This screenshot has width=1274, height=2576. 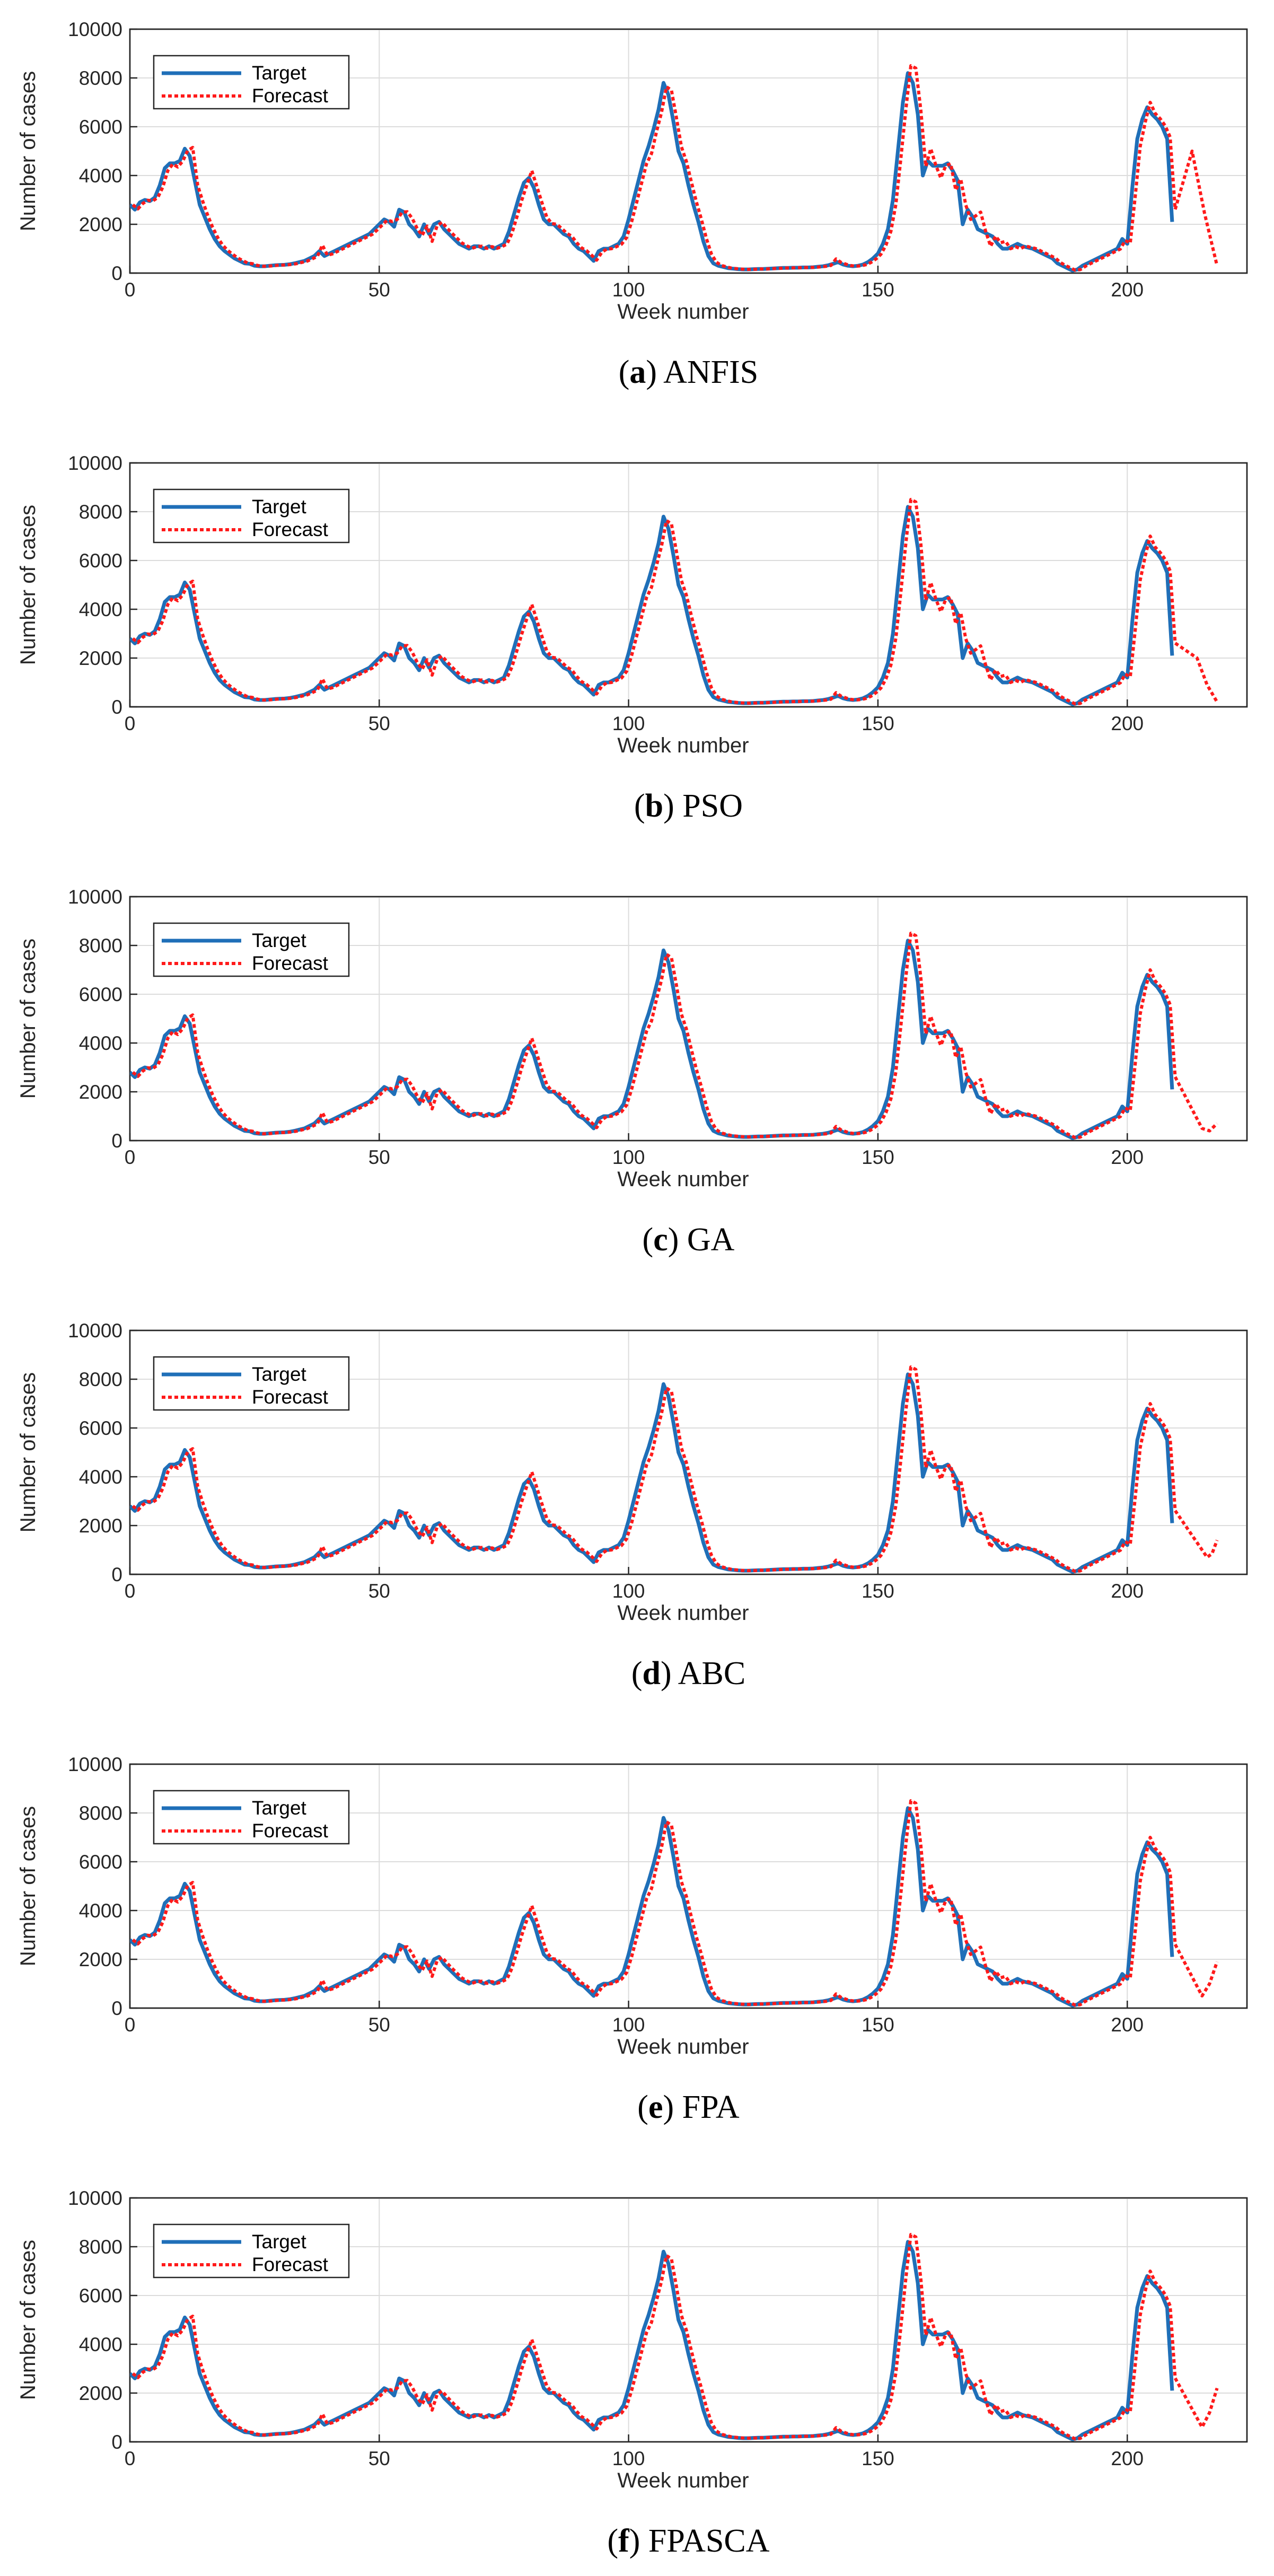 I want to click on panel-caption: (d) ABC, so click(x=688, y=1673).